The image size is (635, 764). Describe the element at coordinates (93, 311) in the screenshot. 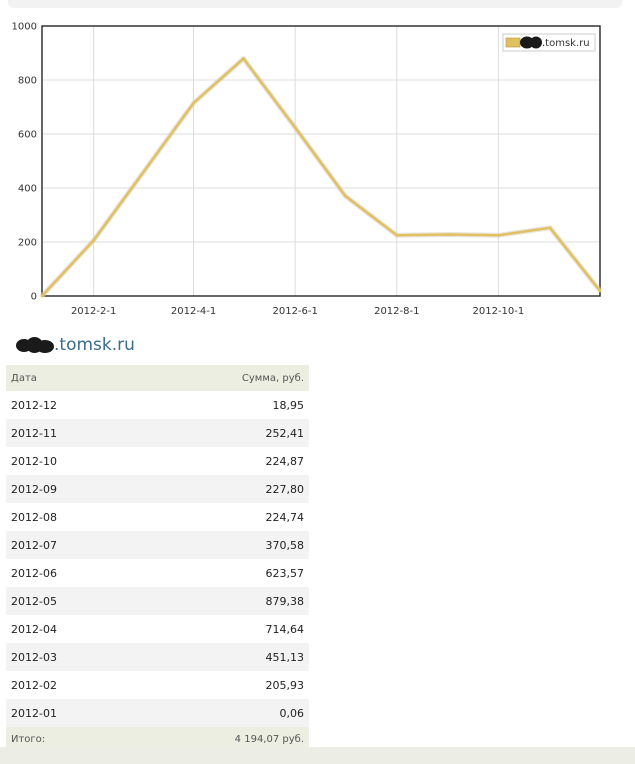

I see `x-tick-label: 2012-2-1` at that location.